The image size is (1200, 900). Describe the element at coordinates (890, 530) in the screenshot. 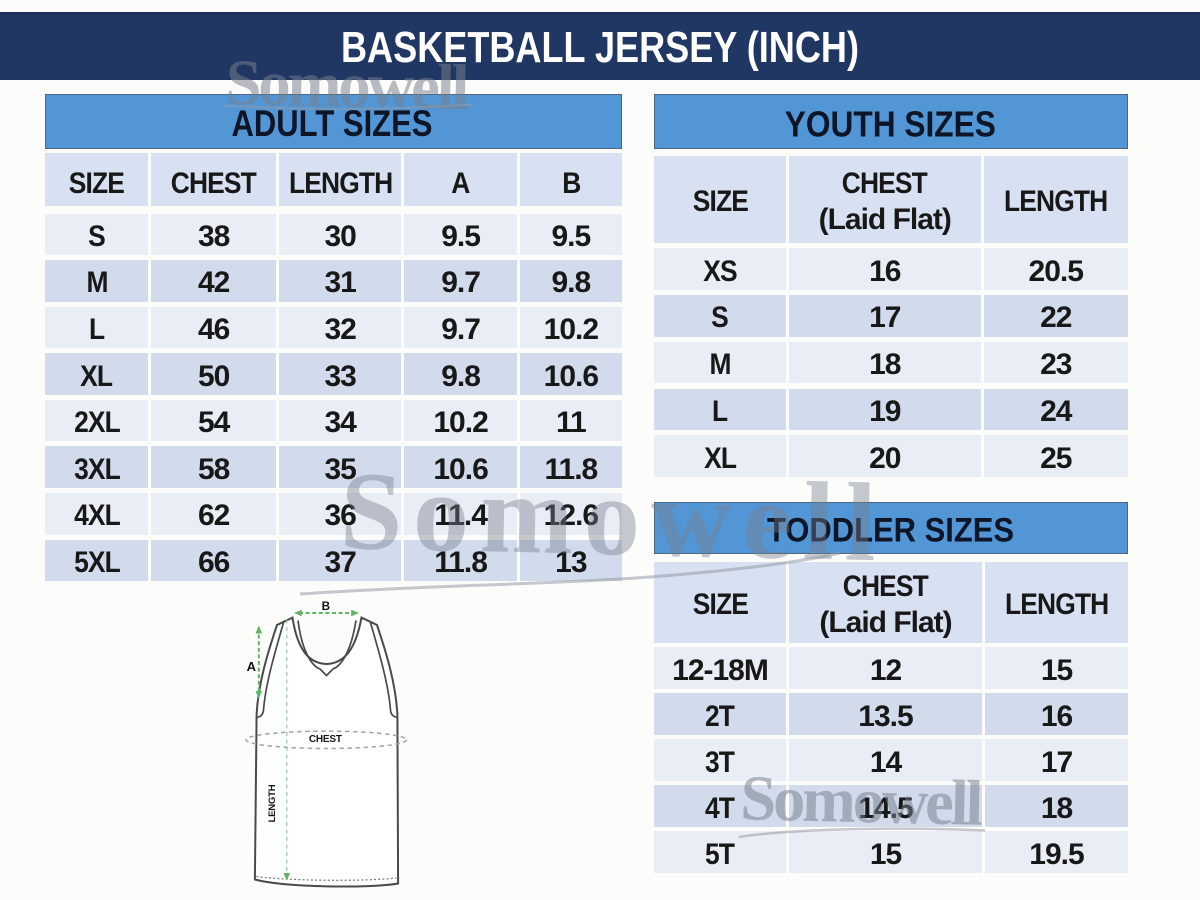

I see `svg-text: TODDLER SIZES` at that location.